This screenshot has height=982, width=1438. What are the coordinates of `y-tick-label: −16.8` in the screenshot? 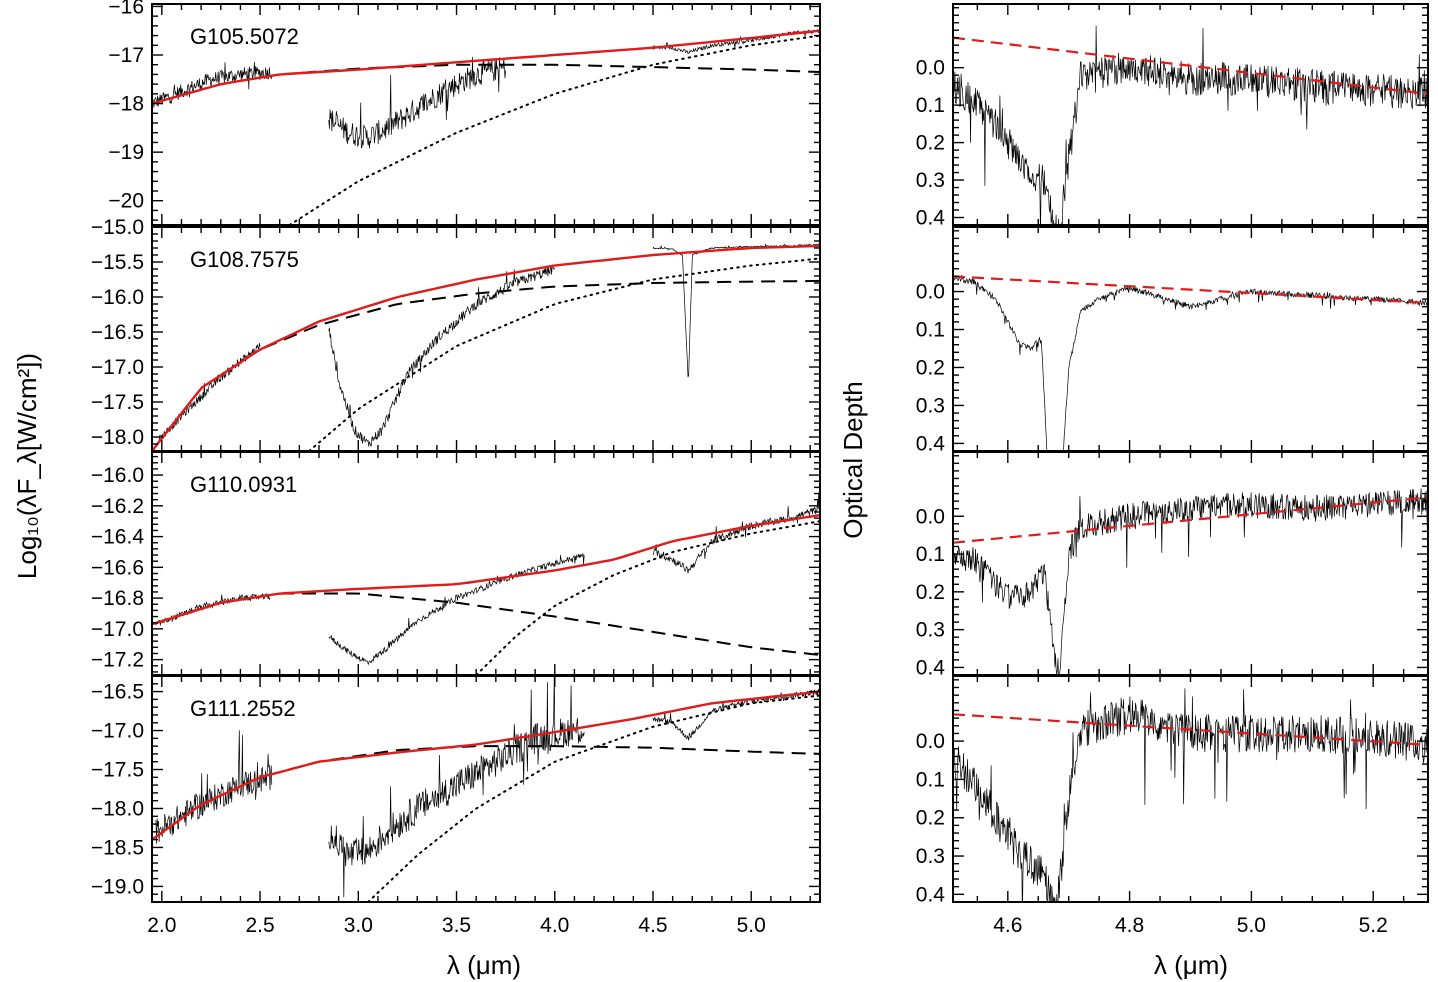 It's located at (117, 598).